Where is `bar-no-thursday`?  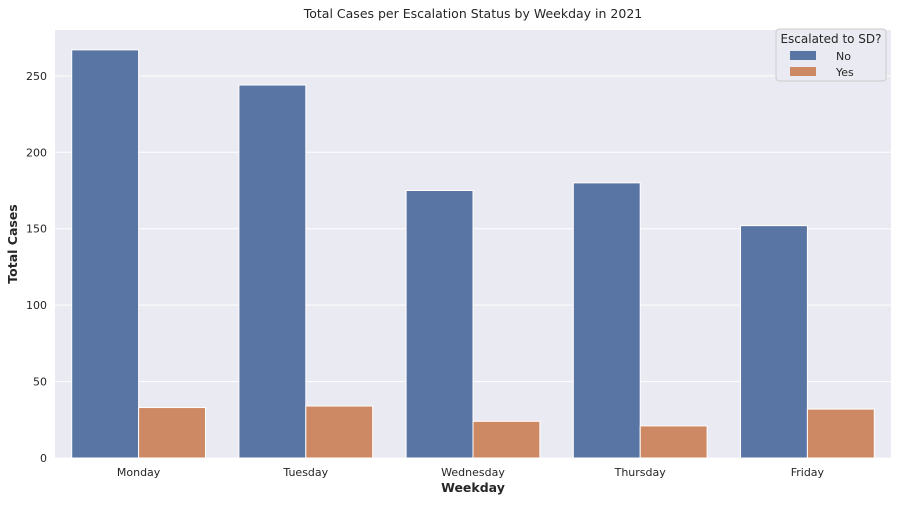 bar-no-thursday is located at coordinates (606, 320).